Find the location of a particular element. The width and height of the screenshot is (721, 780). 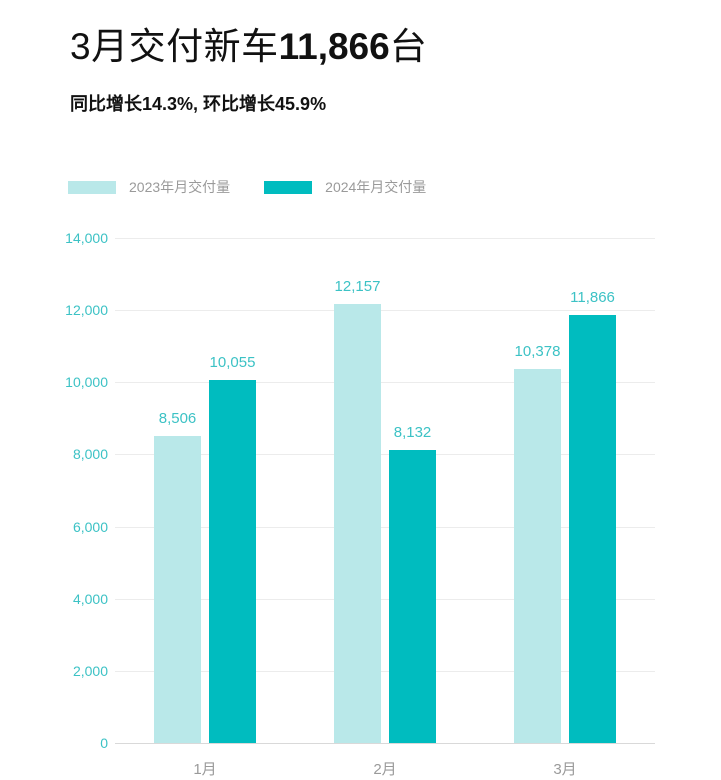

legend-label-2023: 2023年月交付量 is located at coordinates (180, 187).